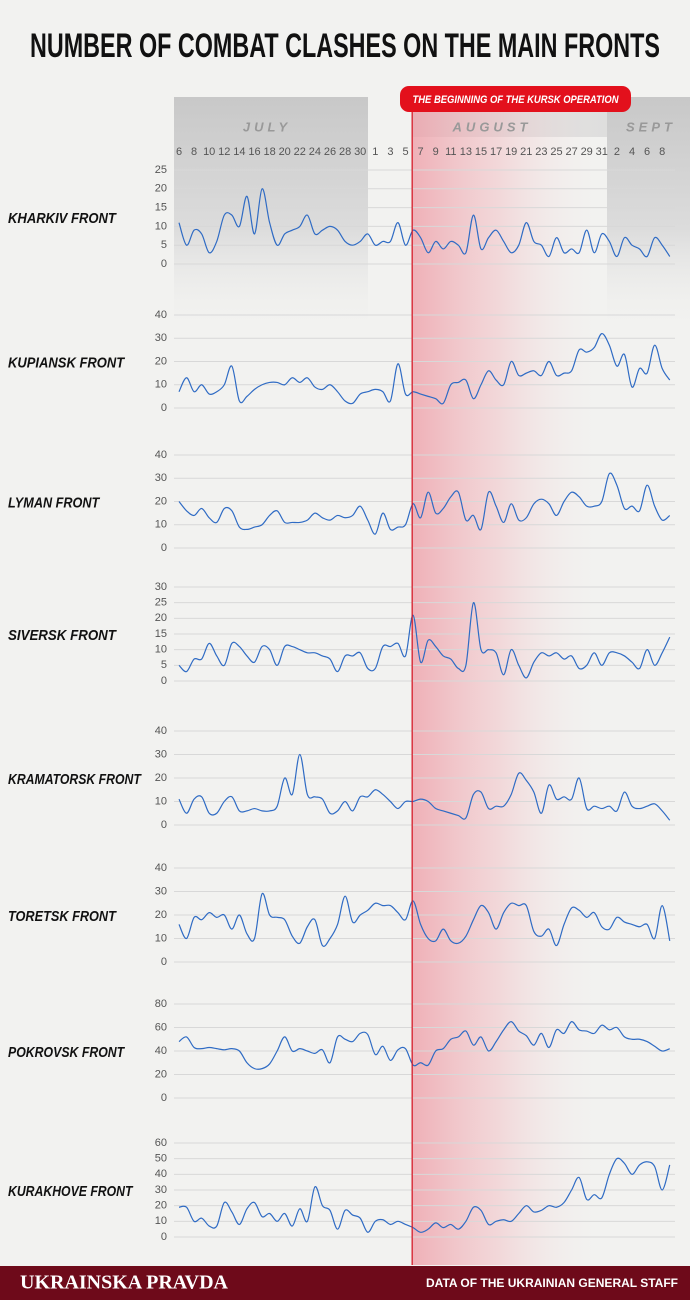 This screenshot has width=690, height=1300. Describe the element at coordinates (75, 779) in the screenshot. I see `front-label: KRAMATORSK FRONT` at that location.